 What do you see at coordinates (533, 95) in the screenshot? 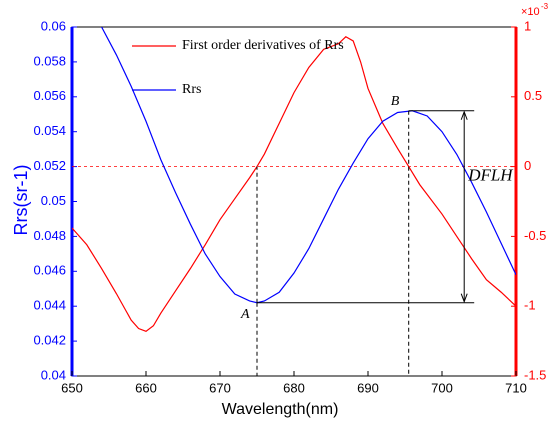
I see `y2-tick-label: 0.5` at bounding box center [533, 95].